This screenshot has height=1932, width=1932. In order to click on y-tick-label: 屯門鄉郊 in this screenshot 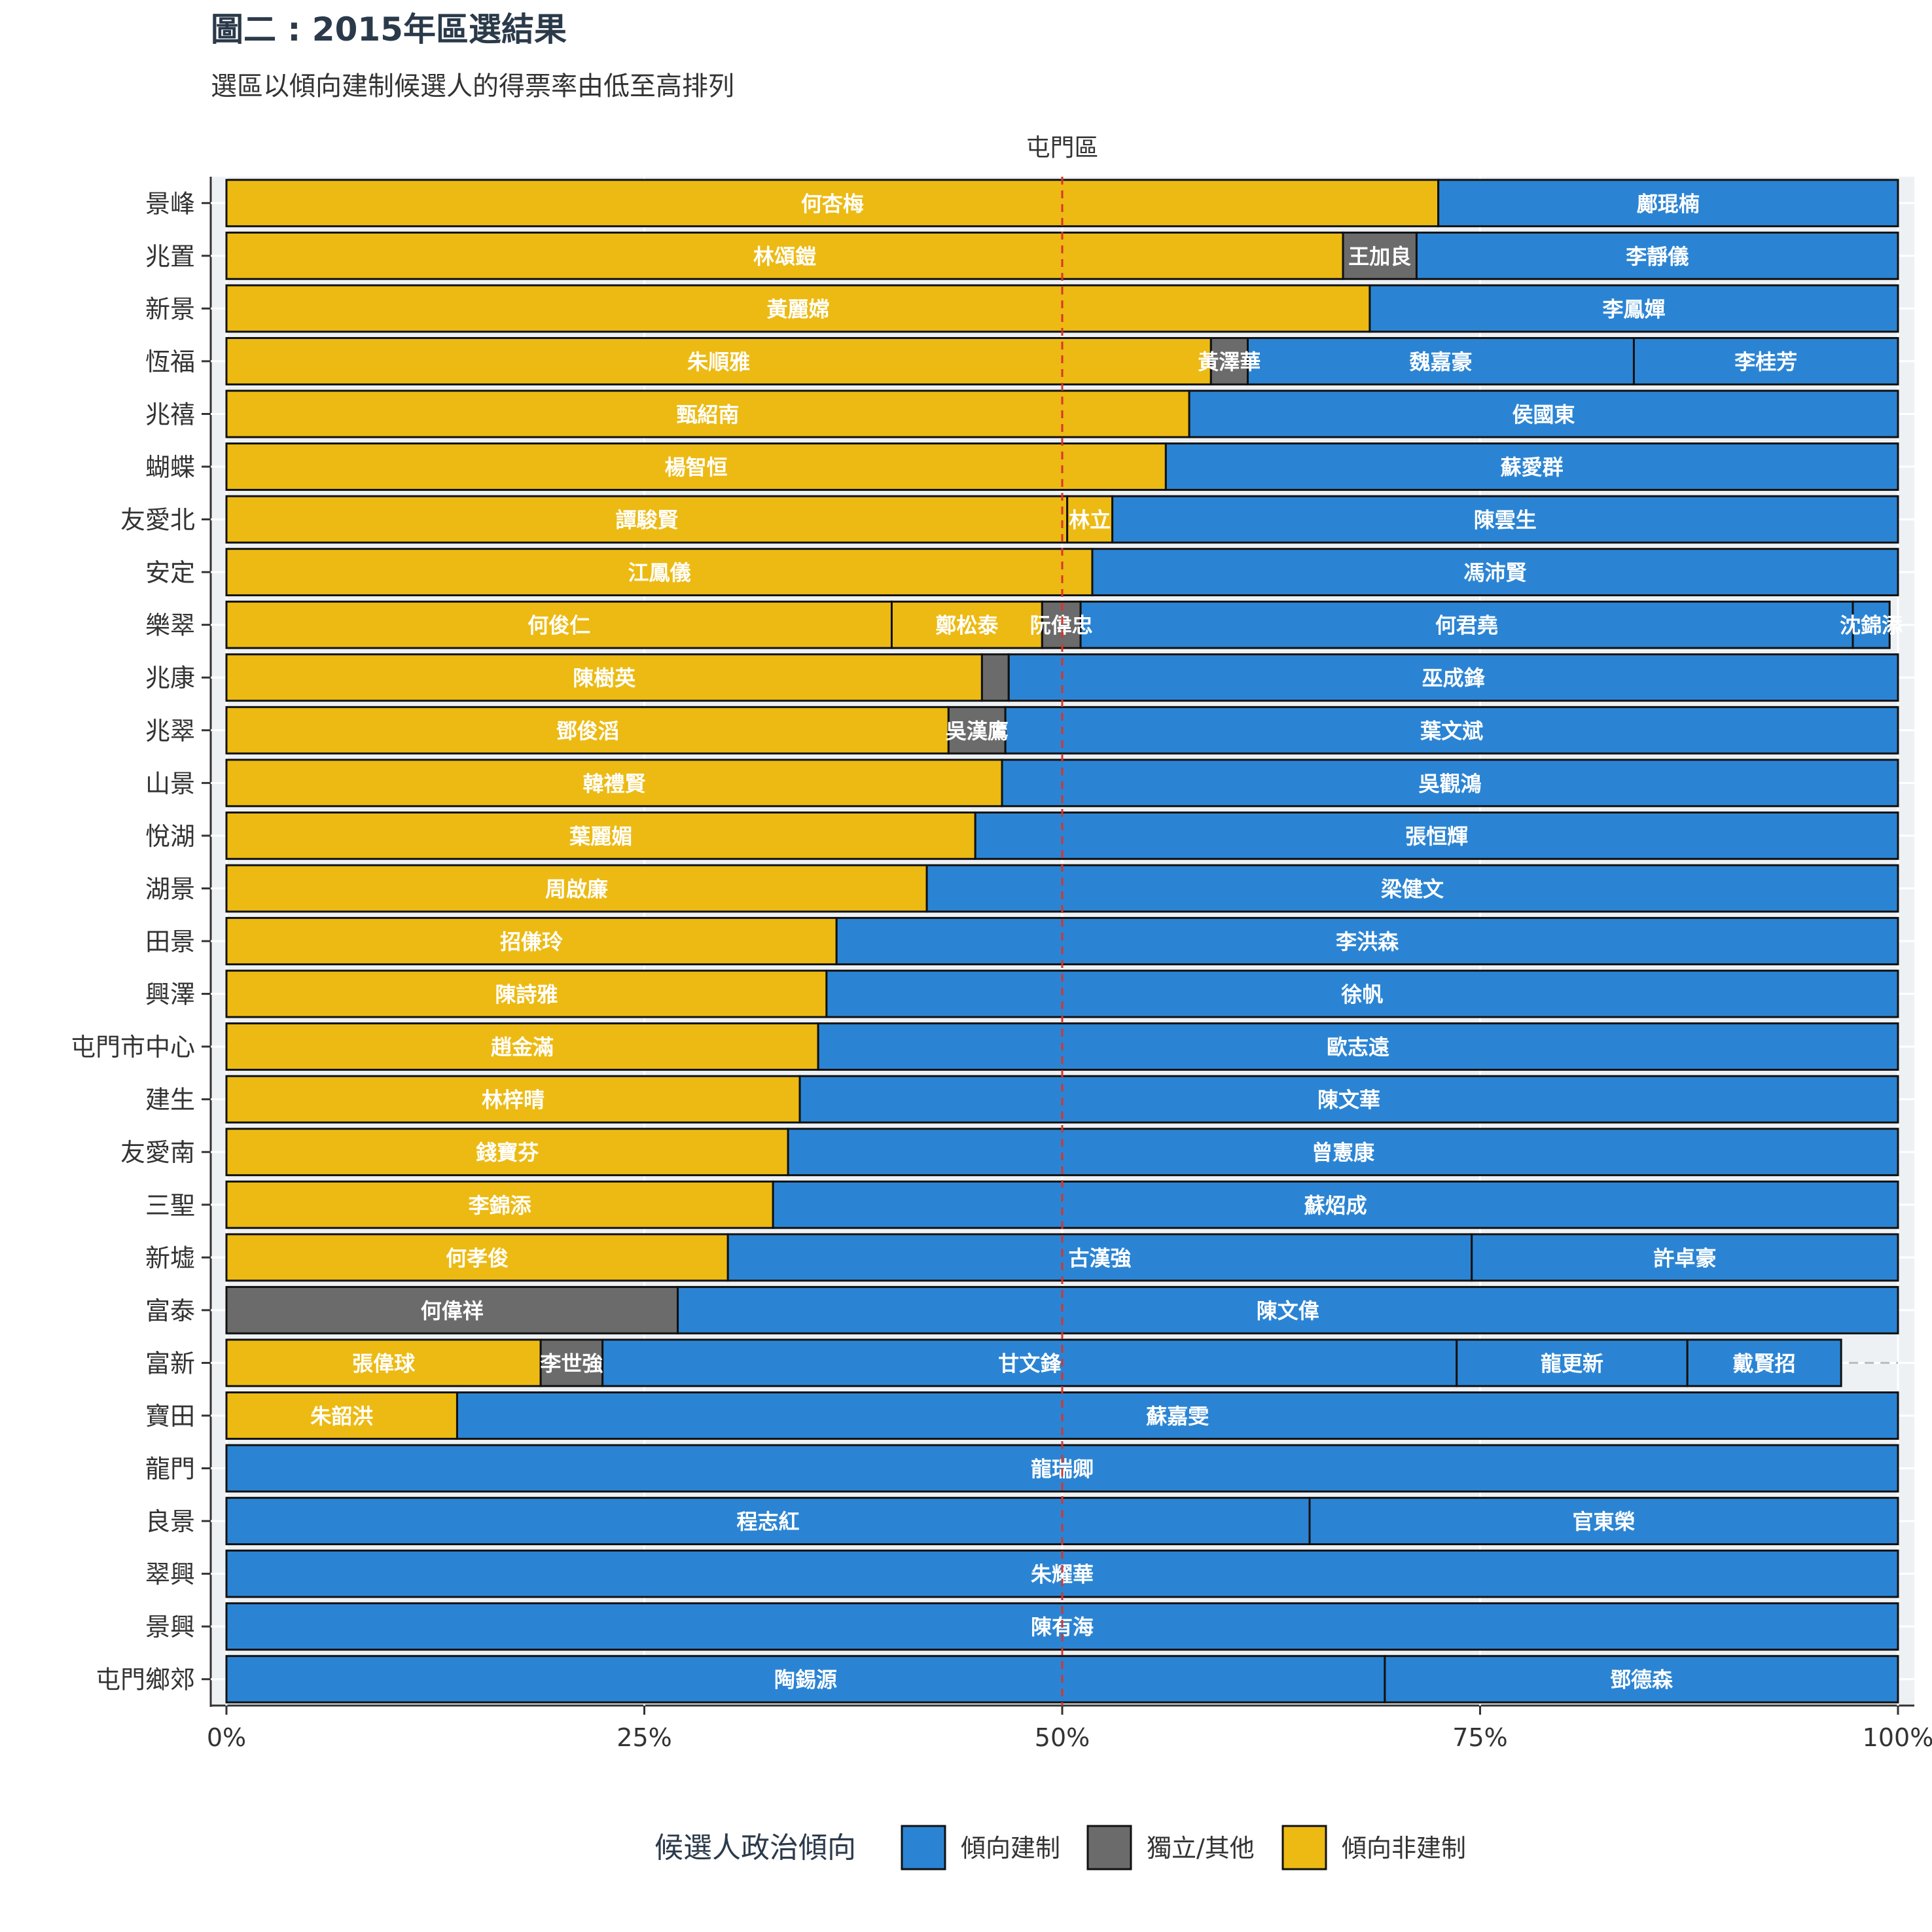, I will do `click(145, 1680)`.